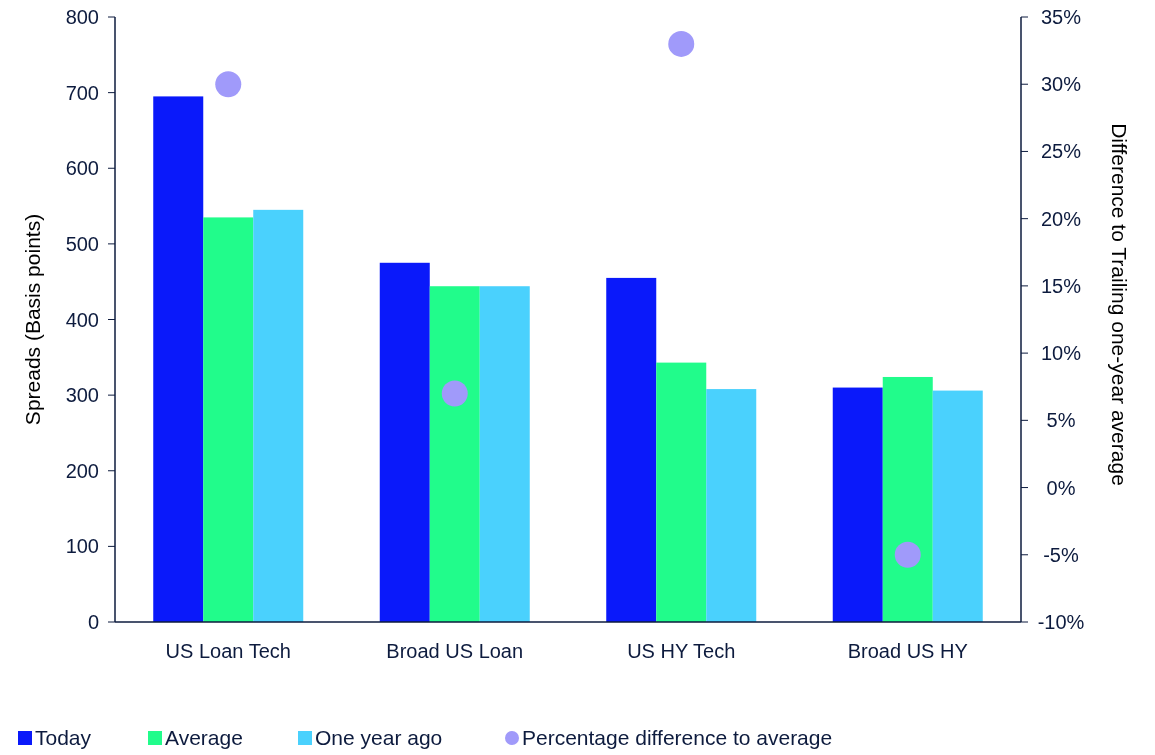 Image resolution: width=1155 pixels, height=755 pixels. I want to click on x-tick-label: US HY Tech, so click(681, 651).